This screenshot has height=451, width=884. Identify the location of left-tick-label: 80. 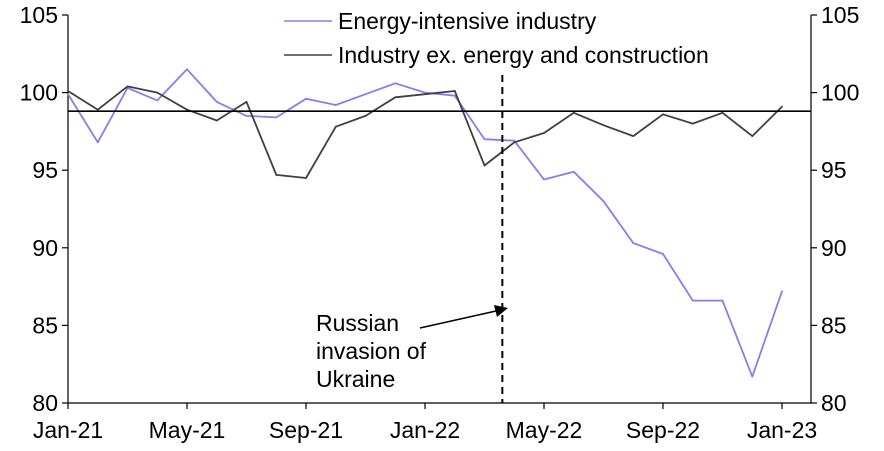
(45, 403).